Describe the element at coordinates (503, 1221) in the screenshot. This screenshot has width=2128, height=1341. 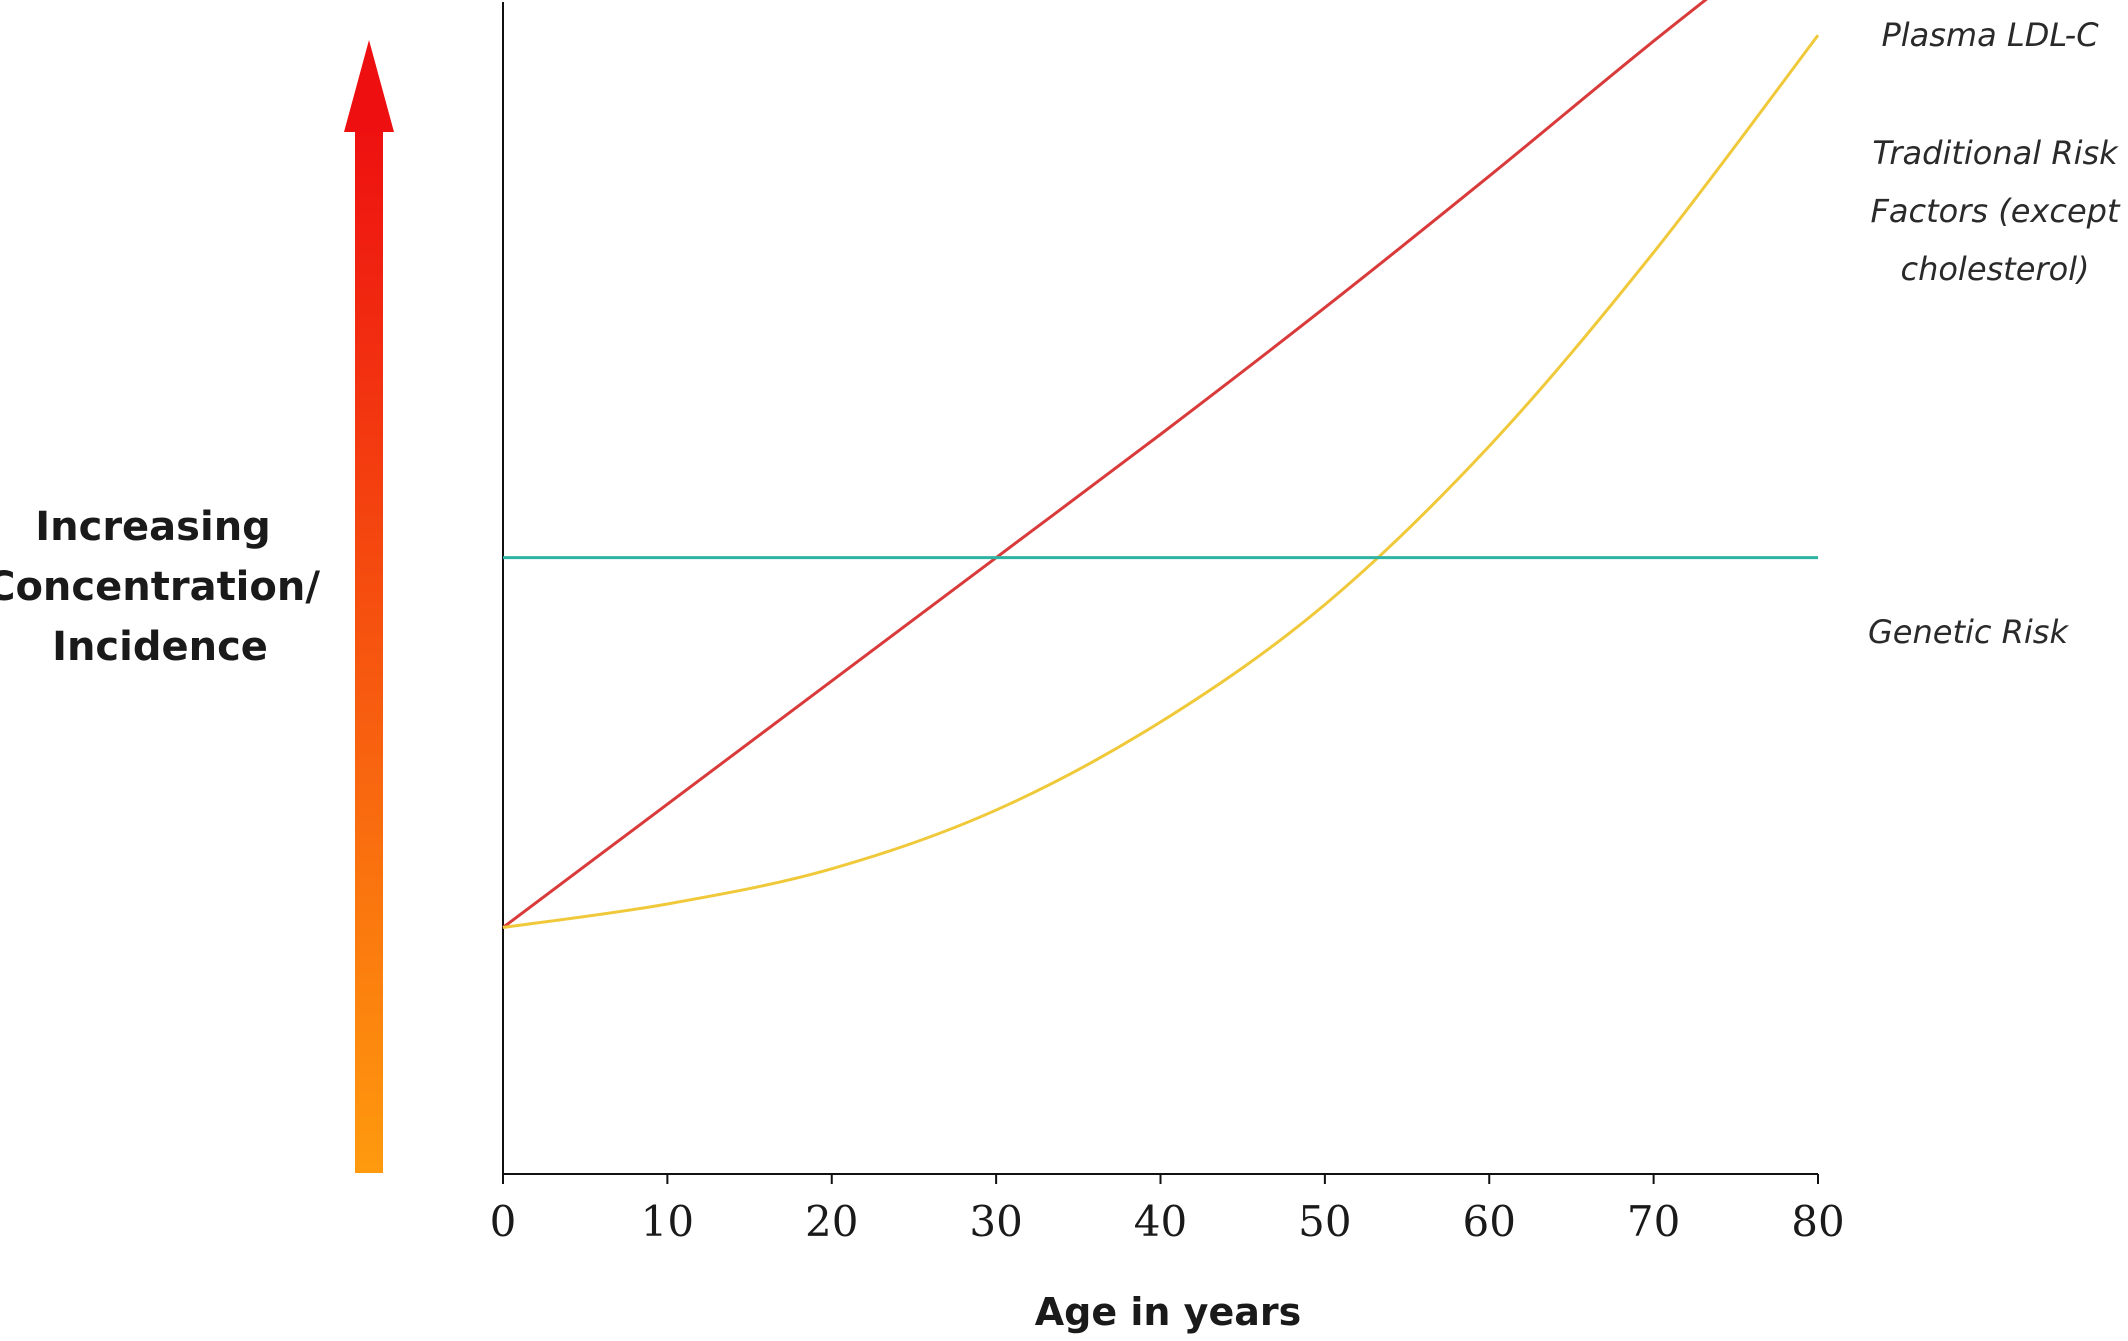
I see `x-tick-label: 0` at that location.